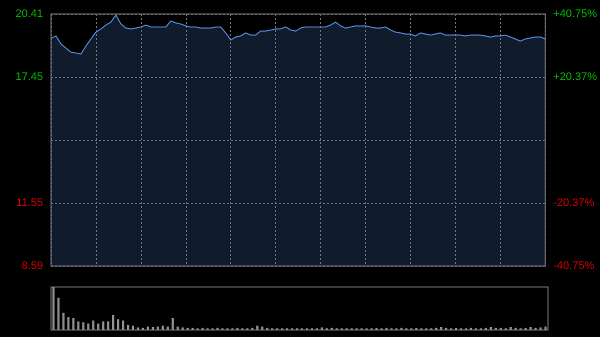  I want to click on y2-tick-label: +40.75%, so click(575, 14).